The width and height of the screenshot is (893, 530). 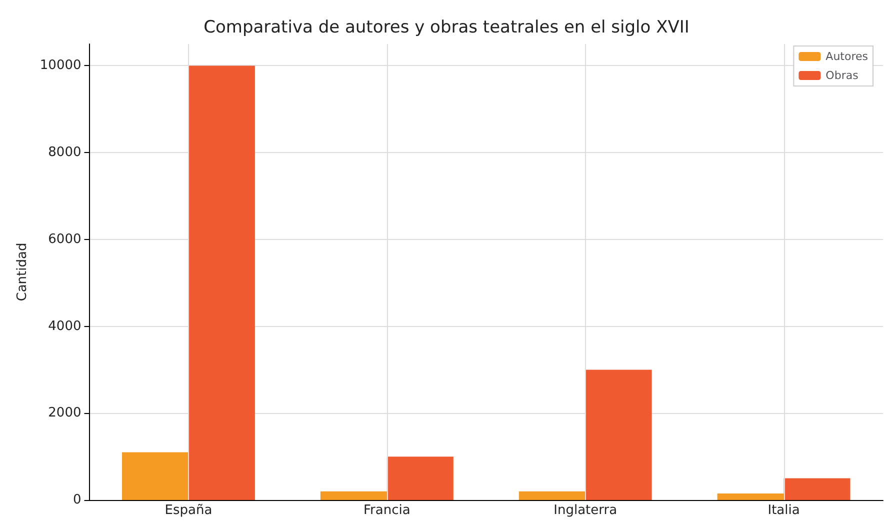 I want to click on y-tick-label: 6000, so click(x=65, y=239).